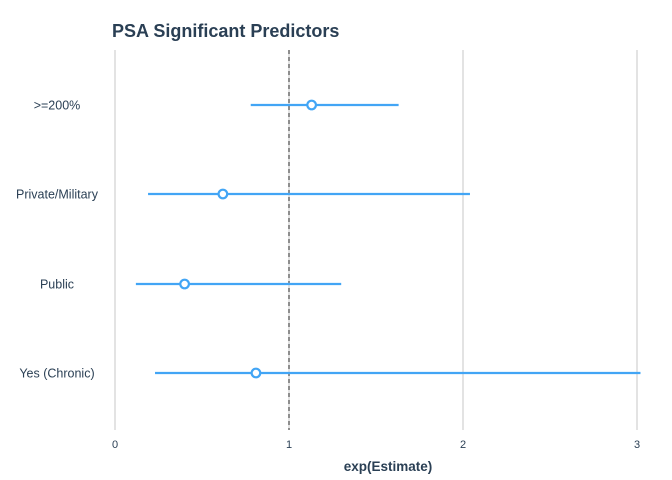 The image size is (672, 480). What do you see at coordinates (388, 466) in the screenshot?
I see `x-axis-title: exp(Estimate)` at bounding box center [388, 466].